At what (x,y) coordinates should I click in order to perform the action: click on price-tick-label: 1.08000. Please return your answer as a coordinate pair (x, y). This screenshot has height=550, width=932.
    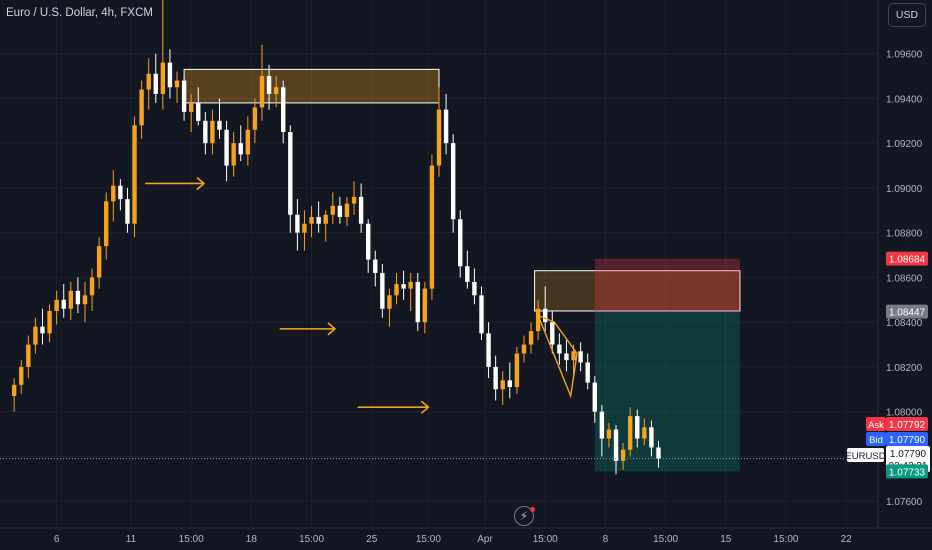
    Looking at the image, I should click on (904, 413).